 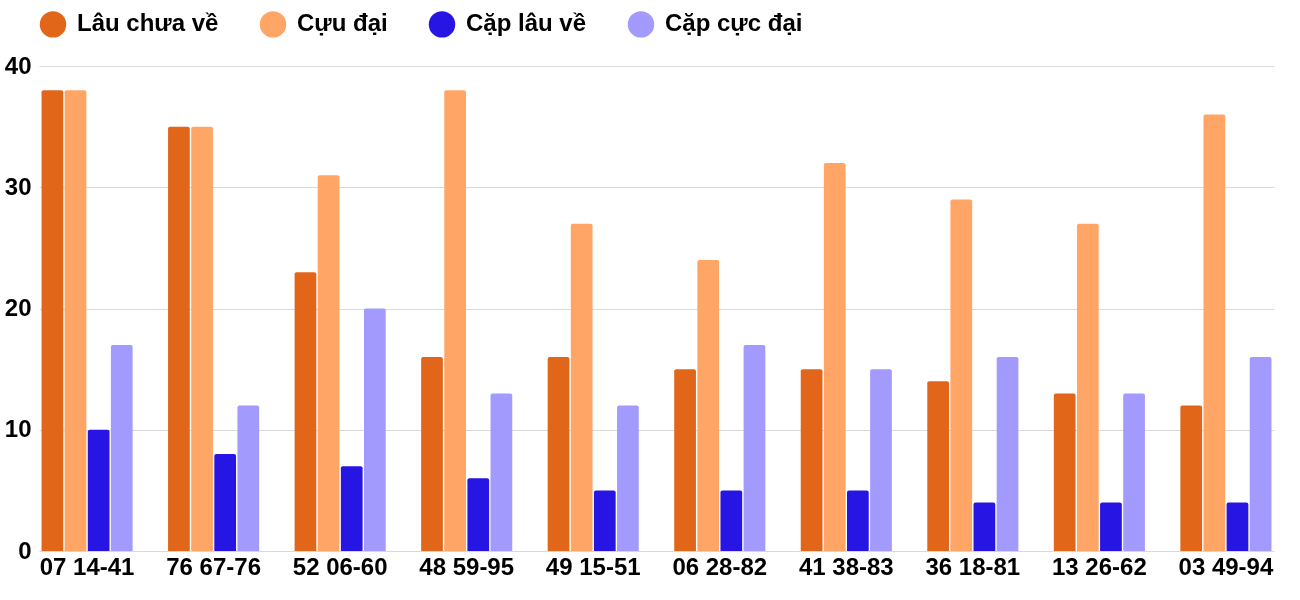 What do you see at coordinates (467, 566) in the screenshot?
I see `x-tick-label: 48 59-95` at bounding box center [467, 566].